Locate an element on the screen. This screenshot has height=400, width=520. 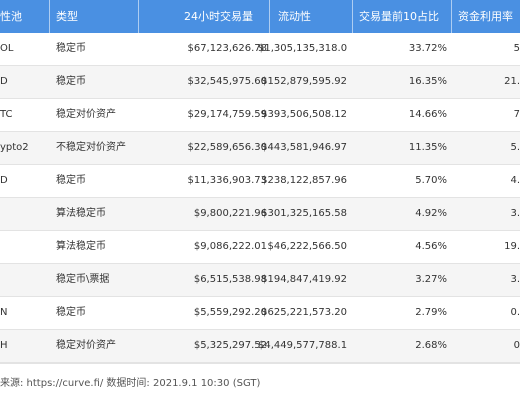
utilization-value: 7 is located at coordinates (516, 114).